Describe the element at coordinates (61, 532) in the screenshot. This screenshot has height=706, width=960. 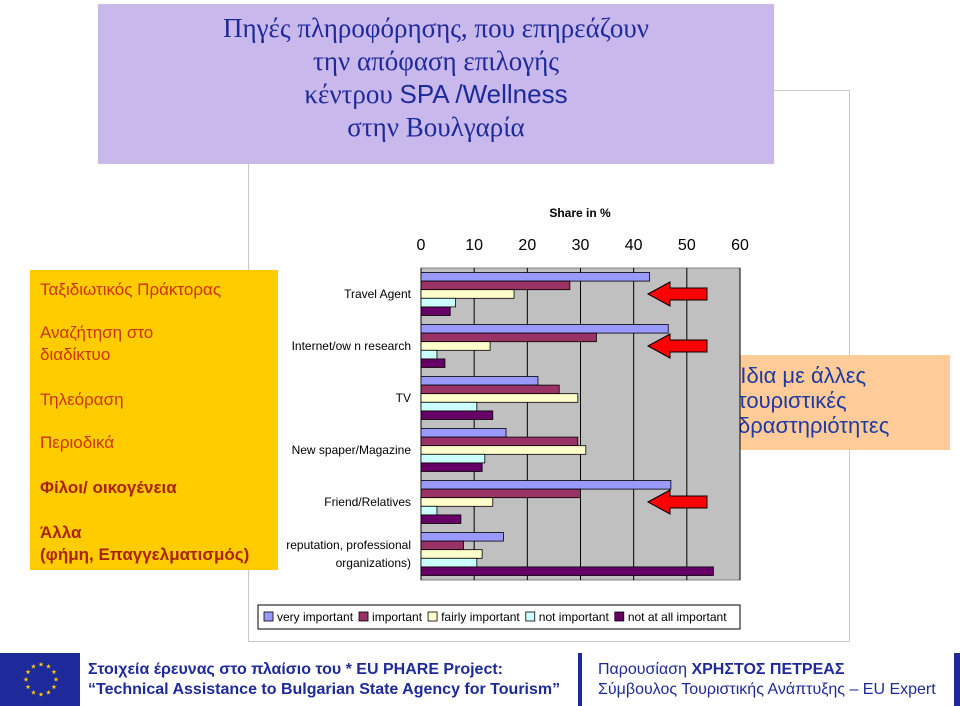
I see `greek-label-other-1: Άλλα` at that location.